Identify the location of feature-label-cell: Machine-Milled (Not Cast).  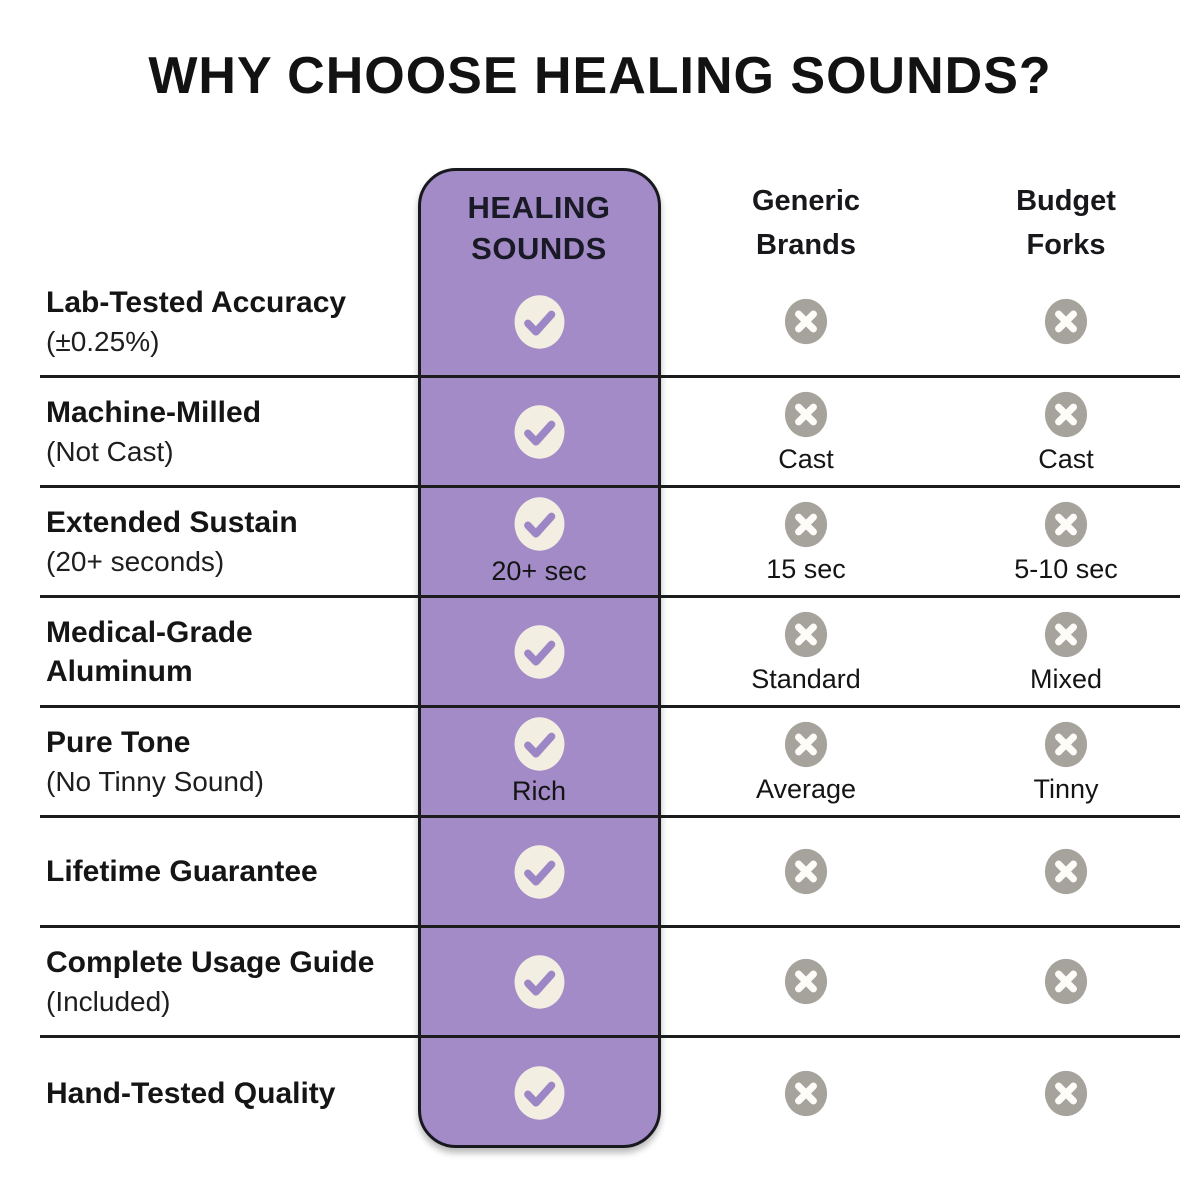
(229, 431).